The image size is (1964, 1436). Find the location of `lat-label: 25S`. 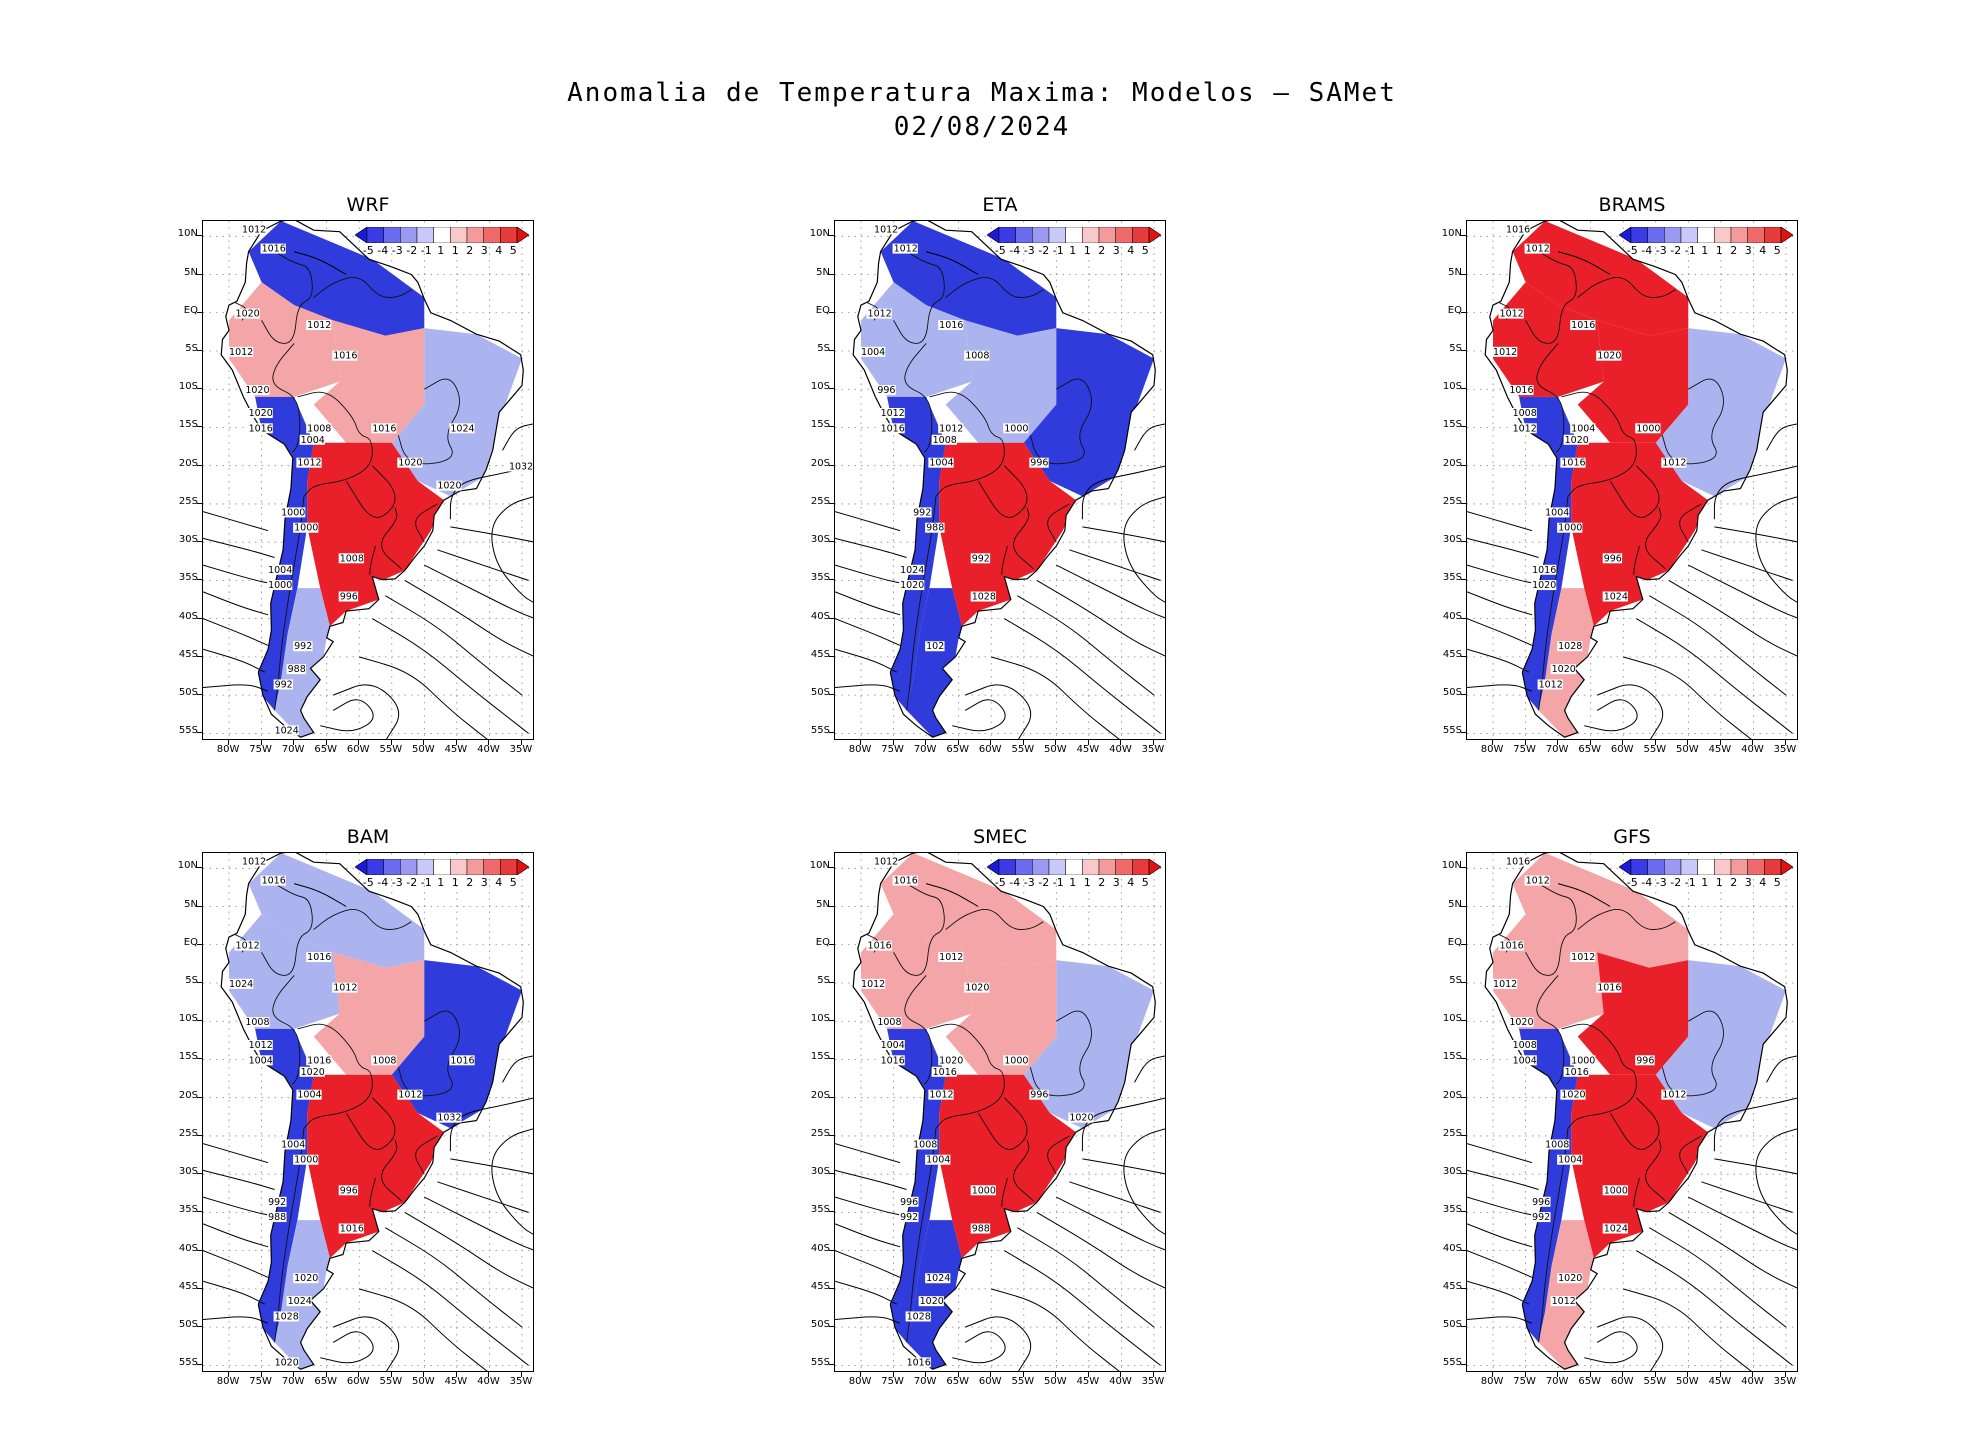

lat-label: 25S is located at coordinates (188, 1133).